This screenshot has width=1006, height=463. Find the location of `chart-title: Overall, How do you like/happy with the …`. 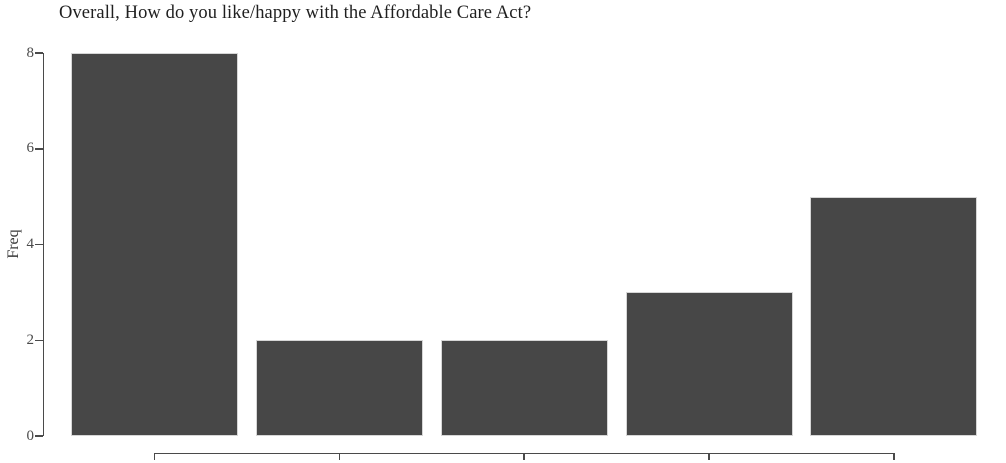

chart-title: Overall, How do you like/happy with the … is located at coordinates (295, 13).